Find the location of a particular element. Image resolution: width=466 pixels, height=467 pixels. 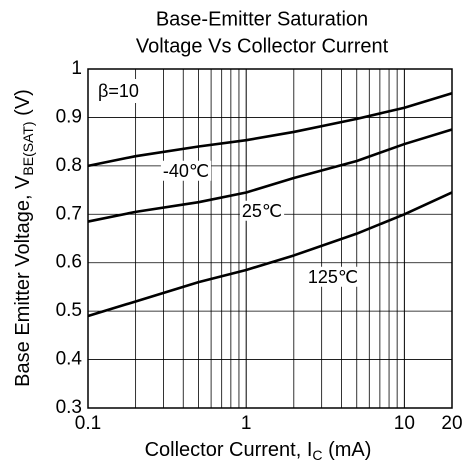

y-tick-label: 0.9 is located at coordinates (69, 116).